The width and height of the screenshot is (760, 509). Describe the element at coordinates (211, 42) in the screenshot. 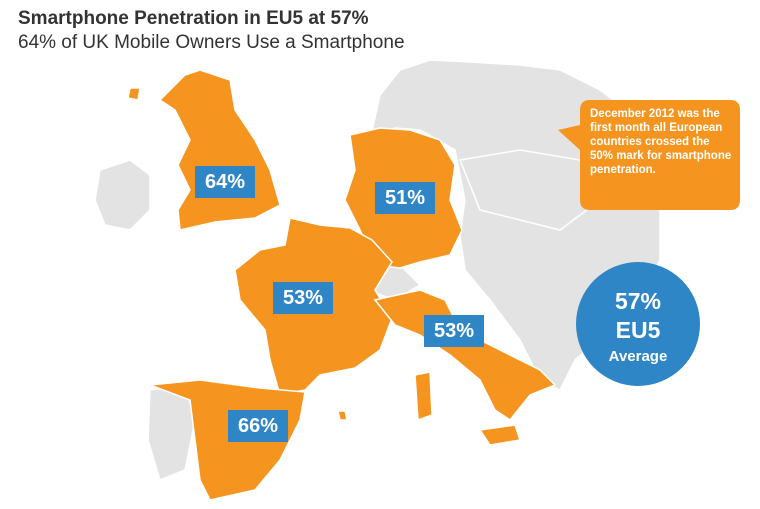

I see `subtitle: 64% of UK Mobile Owners Use a Smartphone` at that location.